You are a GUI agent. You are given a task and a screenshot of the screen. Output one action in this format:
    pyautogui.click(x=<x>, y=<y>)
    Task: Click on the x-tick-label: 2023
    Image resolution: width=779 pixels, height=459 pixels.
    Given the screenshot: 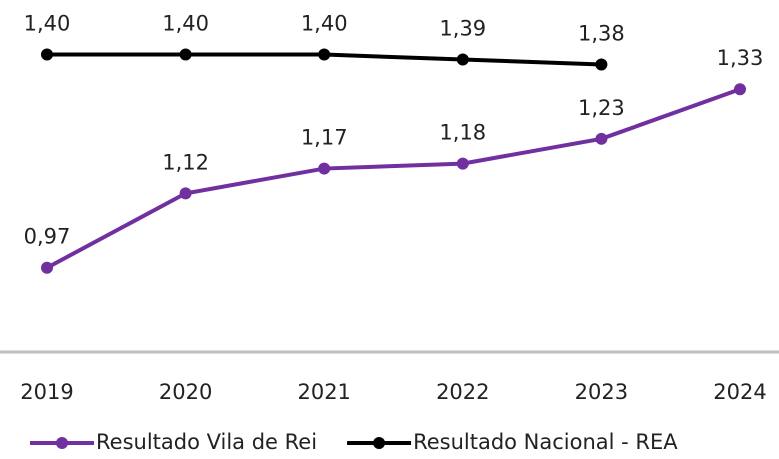 What is the action you would take?
    pyautogui.click(x=601, y=392)
    